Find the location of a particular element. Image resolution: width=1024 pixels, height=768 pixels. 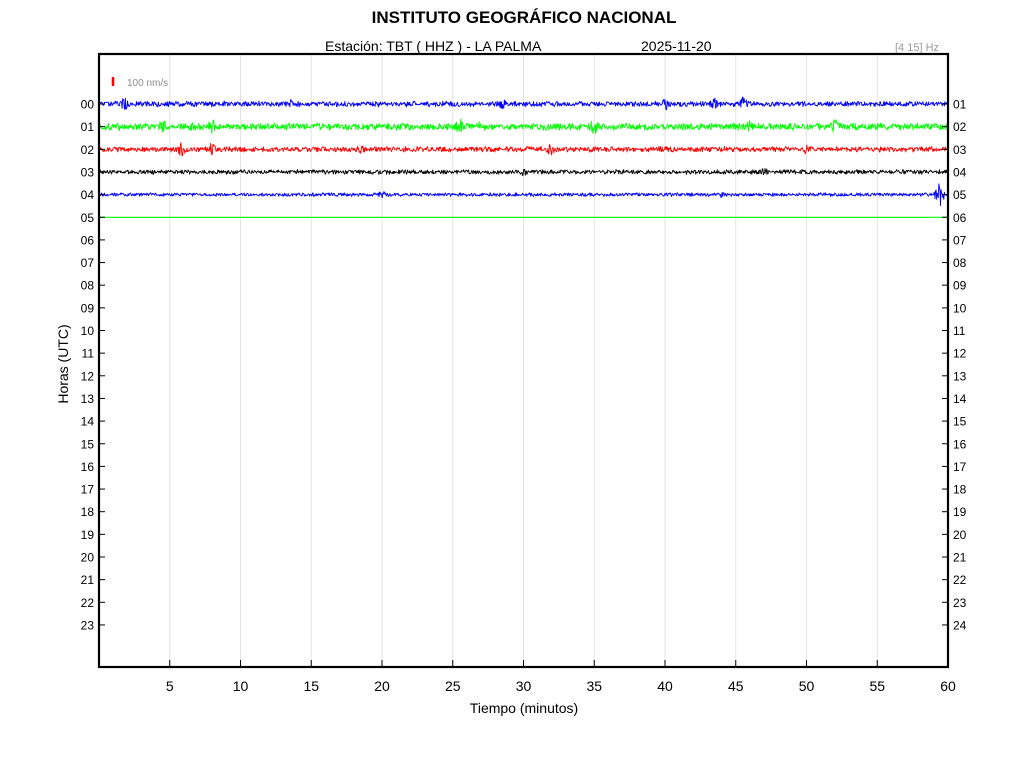

seismic-traces is located at coordinates (523, 157).